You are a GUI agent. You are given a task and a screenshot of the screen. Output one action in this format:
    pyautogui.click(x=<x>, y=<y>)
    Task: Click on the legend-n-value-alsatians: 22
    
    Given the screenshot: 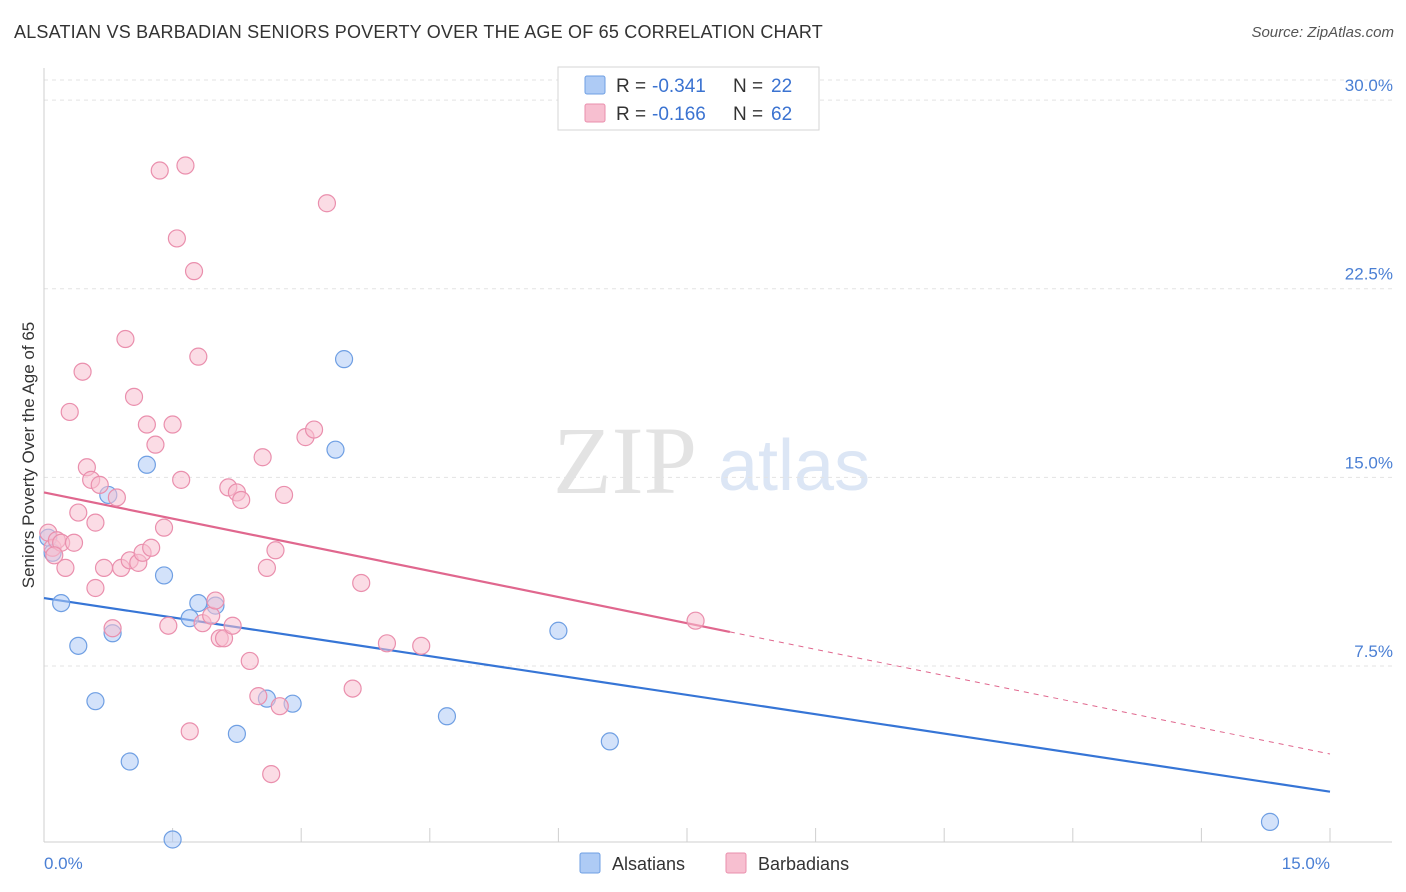 What is the action you would take?
    pyautogui.click(x=781, y=86)
    